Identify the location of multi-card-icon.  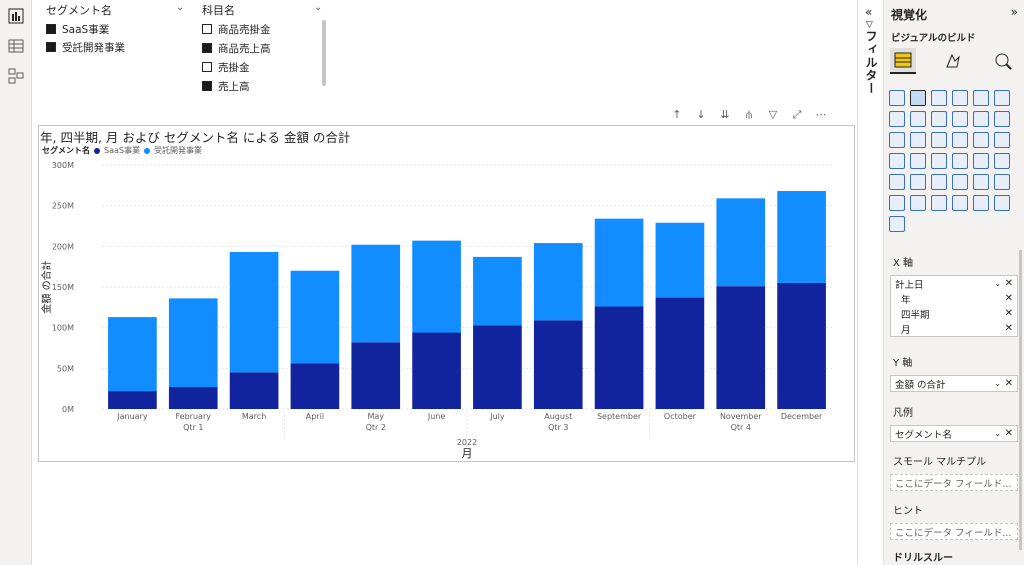
(981, 161).